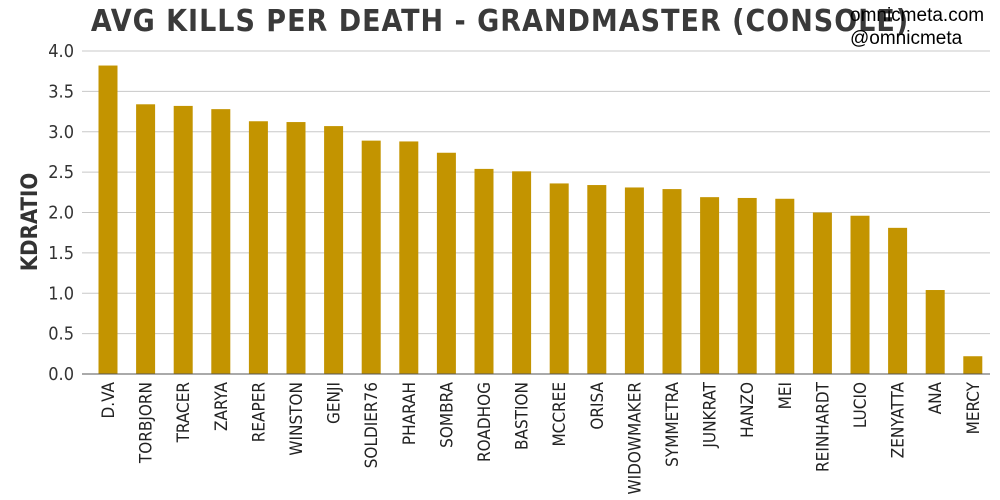 The width and height of the screenshot is (1000, 500). Describe the element at coordinates (183, 239) in the screenshot. I see `bar-tracer` at that location.